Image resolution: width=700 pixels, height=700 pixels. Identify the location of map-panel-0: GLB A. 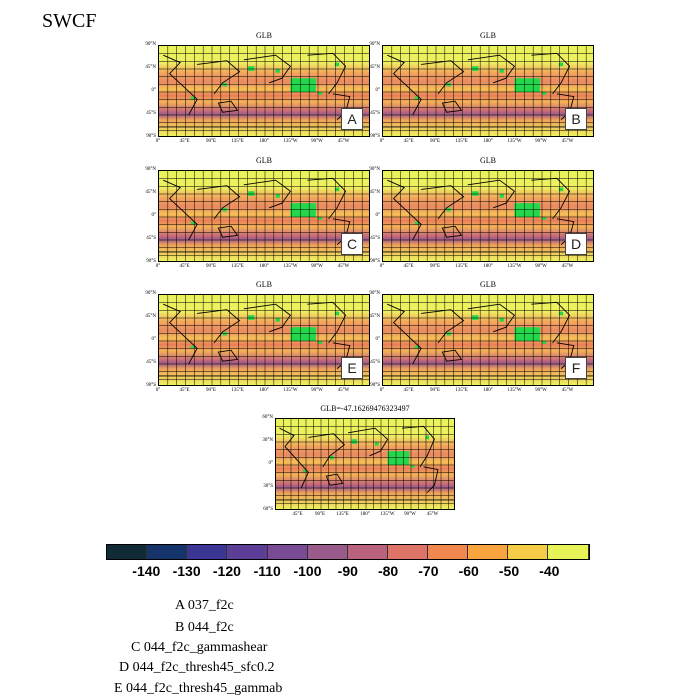
(264, 92).